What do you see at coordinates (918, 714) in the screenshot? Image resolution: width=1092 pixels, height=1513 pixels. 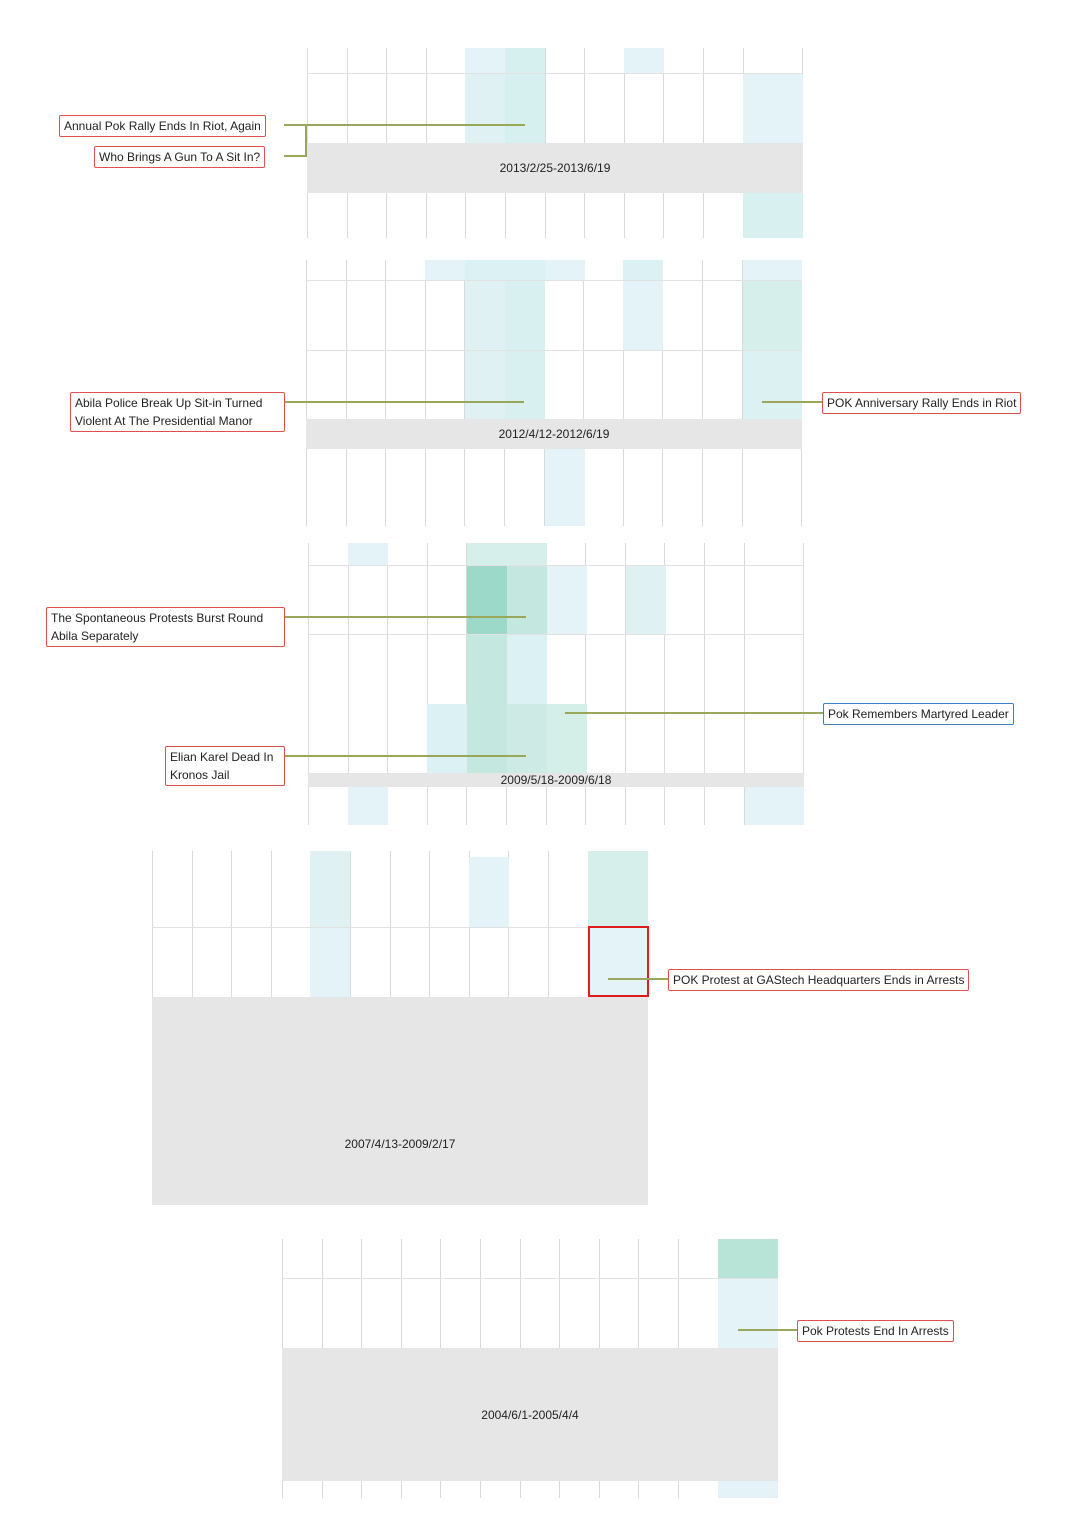 I see `event-label: Pok Remembers Martyred Leader` at bounding box center [918, 714].